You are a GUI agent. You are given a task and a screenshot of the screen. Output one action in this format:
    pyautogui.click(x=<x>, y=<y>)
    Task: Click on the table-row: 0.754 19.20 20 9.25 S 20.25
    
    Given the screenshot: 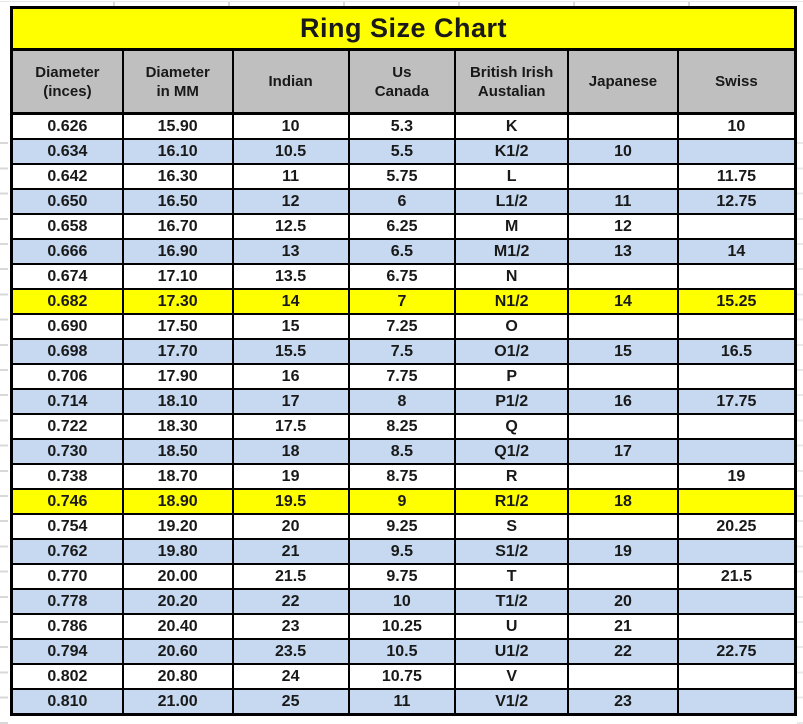 What is the action you would take?
    pyautogui.click(x=403, y=526)
    